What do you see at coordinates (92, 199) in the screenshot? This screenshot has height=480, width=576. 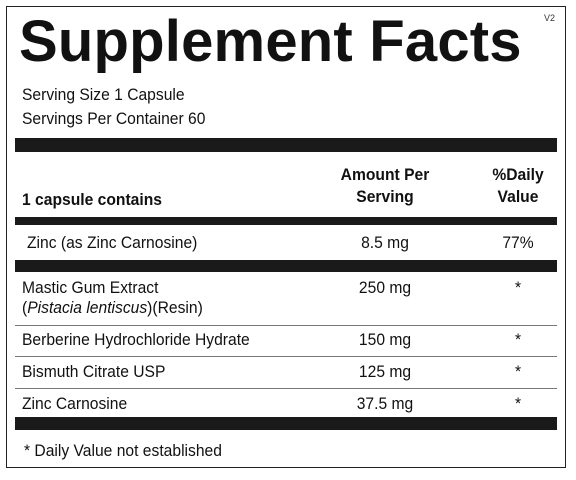 I see `header-contains: 1 capsule contains` at bounding box center [92, 199].